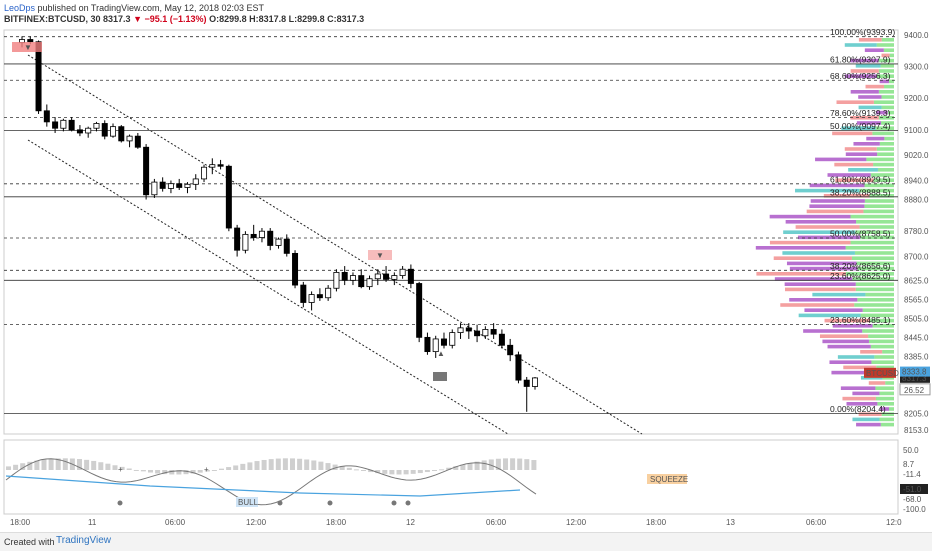 The image size is (932, 551). What do you see at coordinates (916, 130) in the screenshot?
I see `price-axis-tick: 9100.0` at bounding box center [916, 130].